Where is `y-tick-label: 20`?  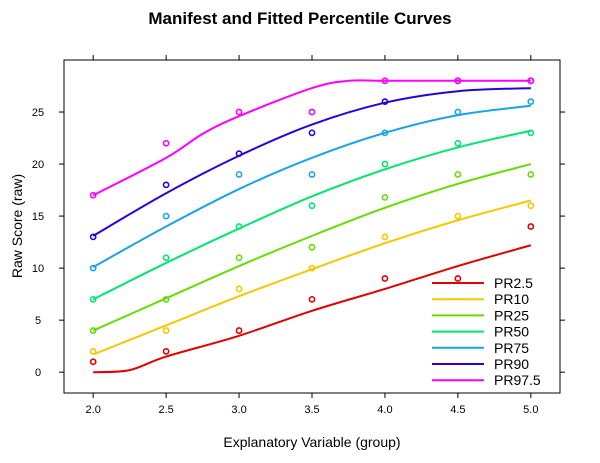
y-tick-label: 20 is located at coordinates (38, 165).